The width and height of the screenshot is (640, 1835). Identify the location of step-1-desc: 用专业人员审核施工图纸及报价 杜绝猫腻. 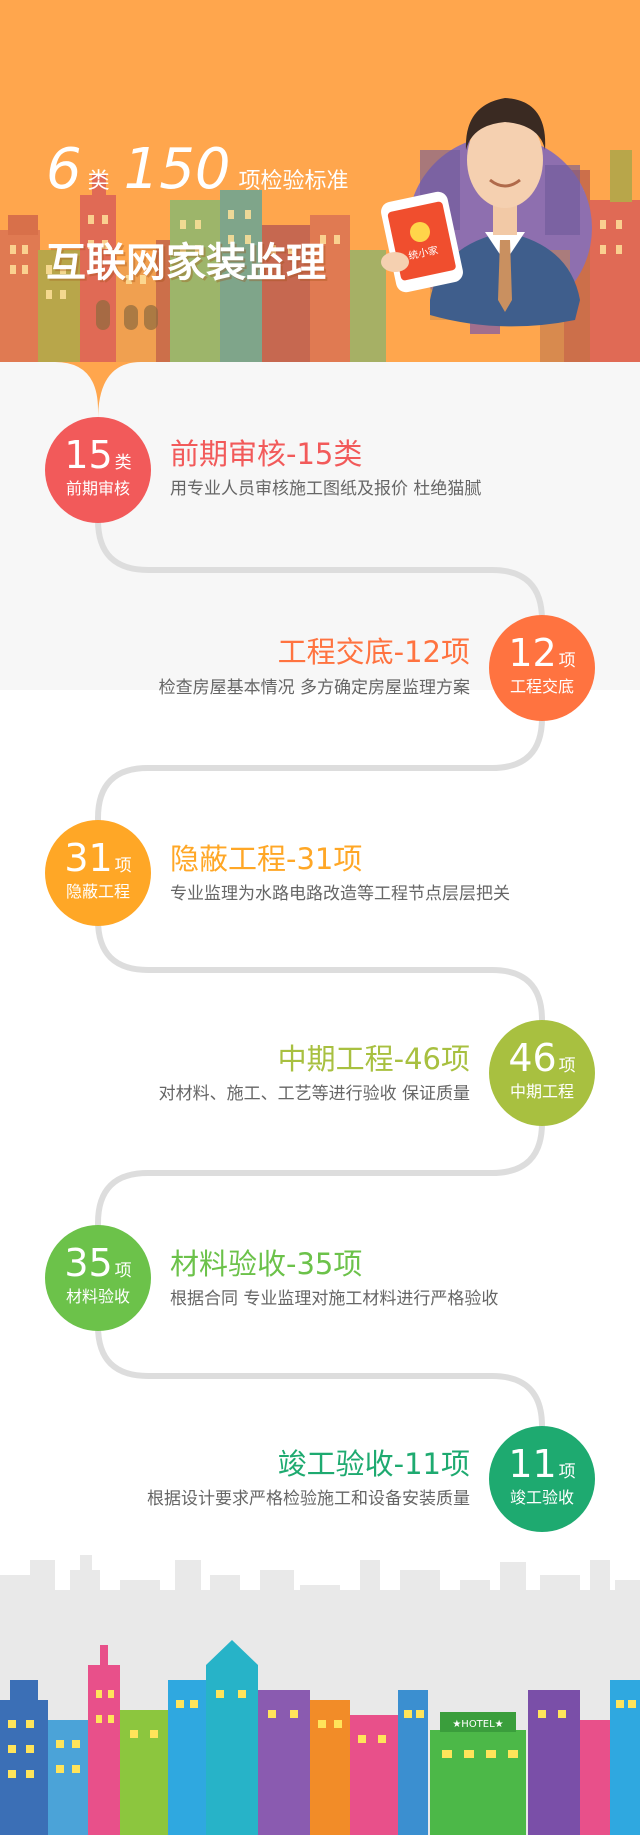
(326, 489).